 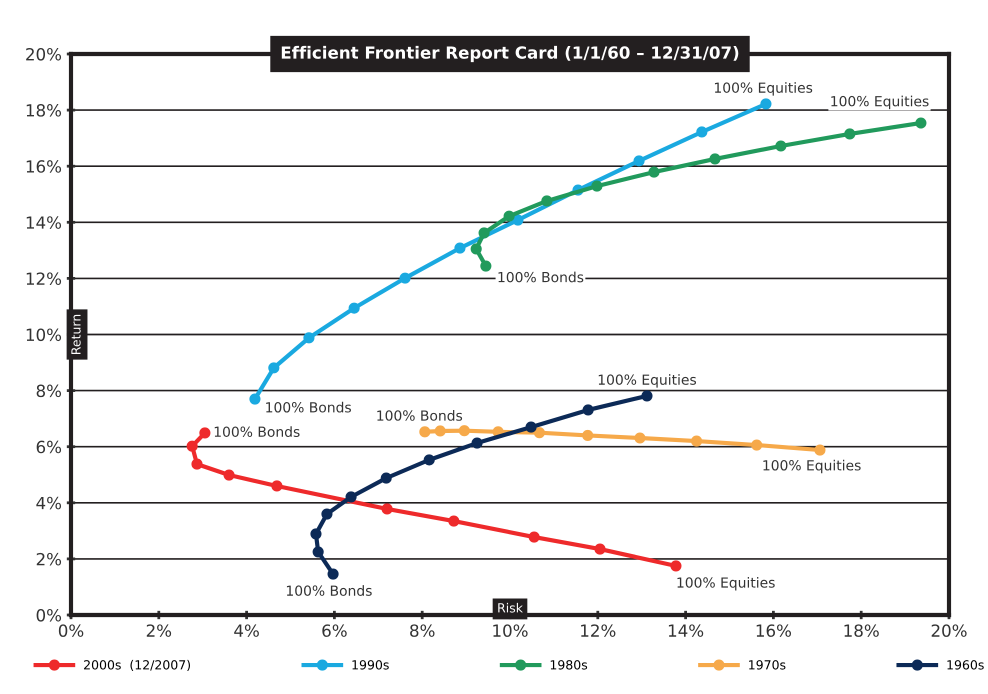 What do you see at coordinates (949, 630) in the screenshot?
I see `x-tick-label: 20%` at bounding box center [949, 630].